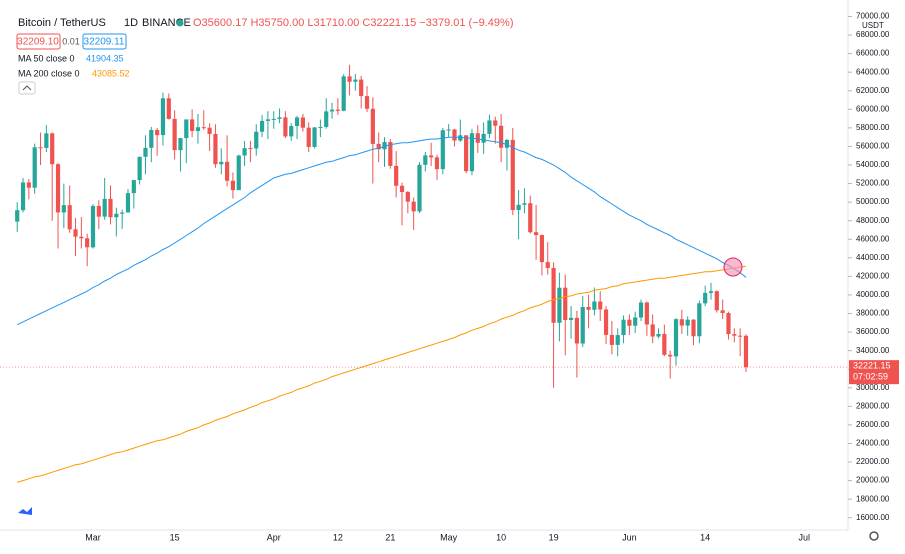 This screenshot has height=554, width=905. I want to click on countdown: 07:02:59, so click(870, 377).